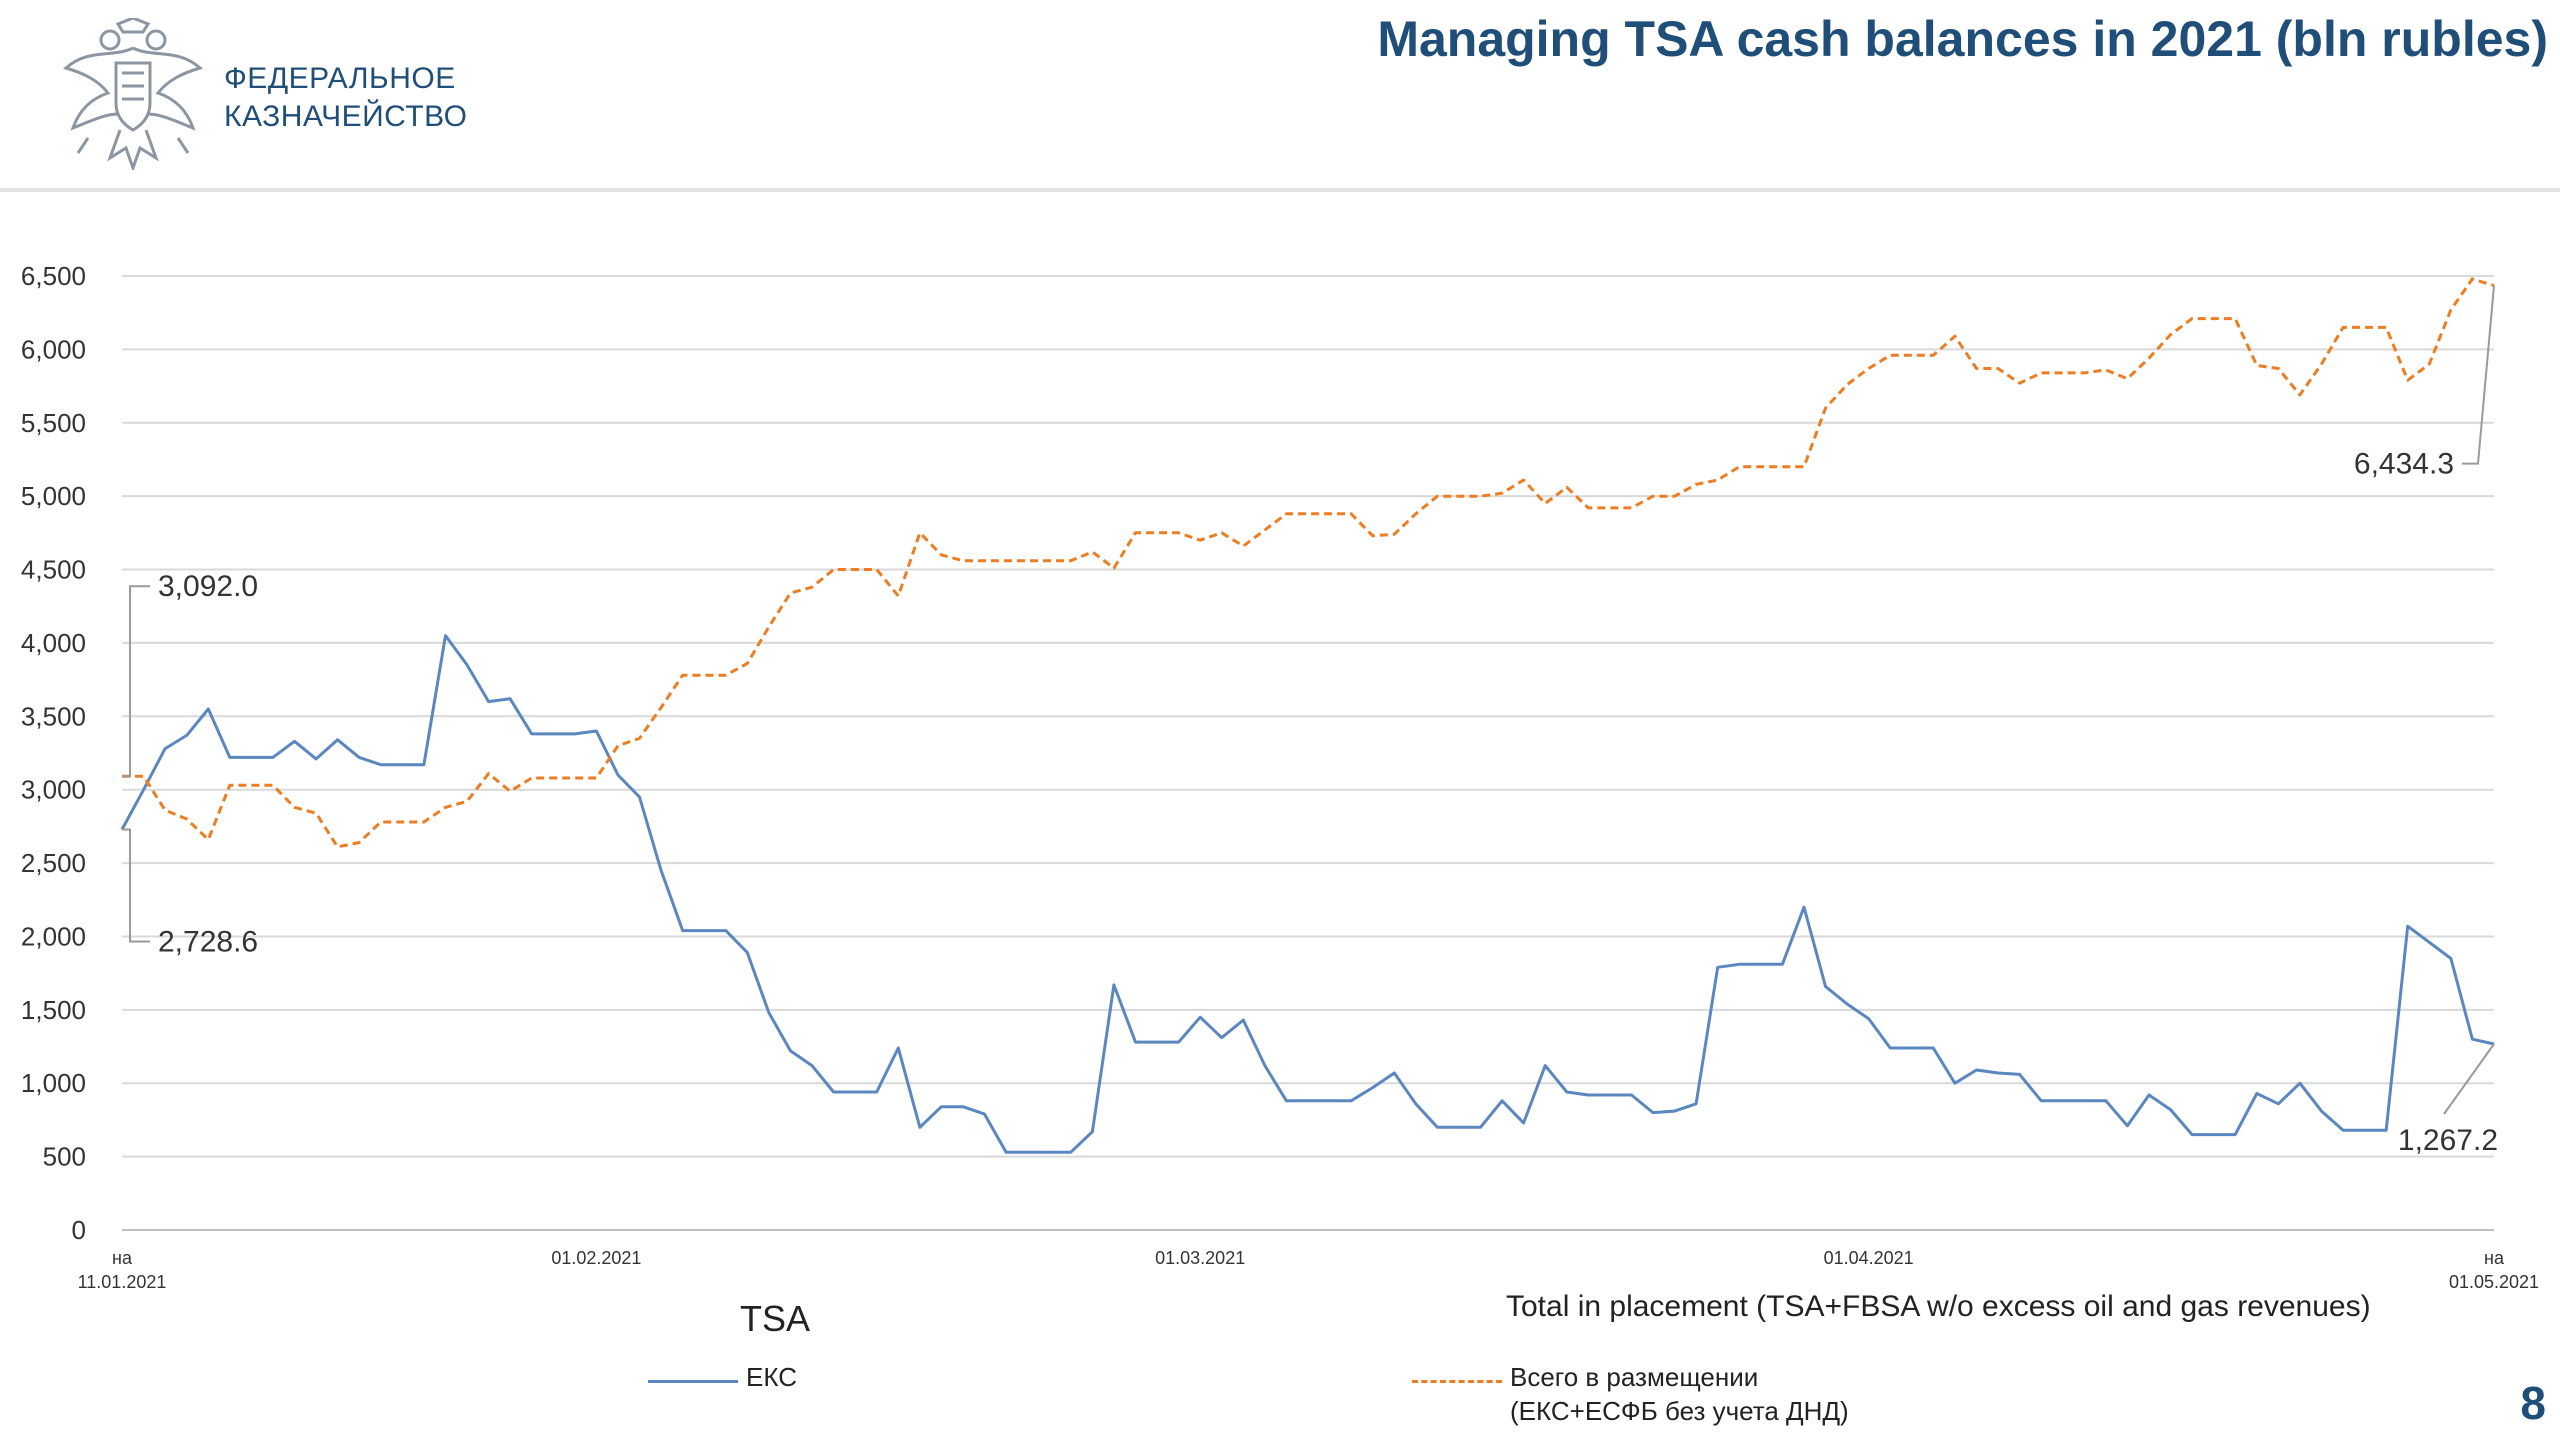 This screenshot has width=2560, height=1440. What do you see at coordinates (53, 570) in the screenshot?
I see `y-tick-label: 4,500` at bounding box center [53, 570].